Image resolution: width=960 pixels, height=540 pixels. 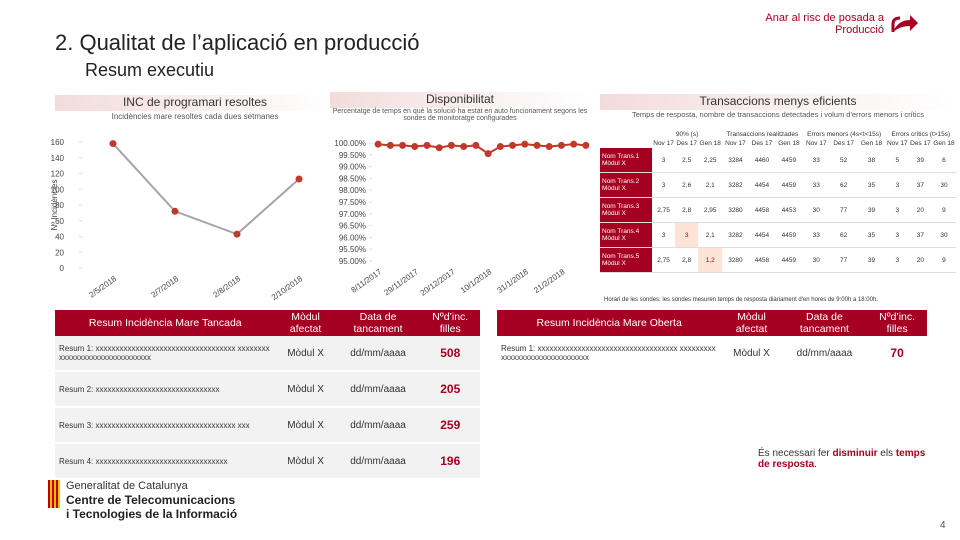 I want to click on tx-cell: 4459, so click(x=789, y=260).